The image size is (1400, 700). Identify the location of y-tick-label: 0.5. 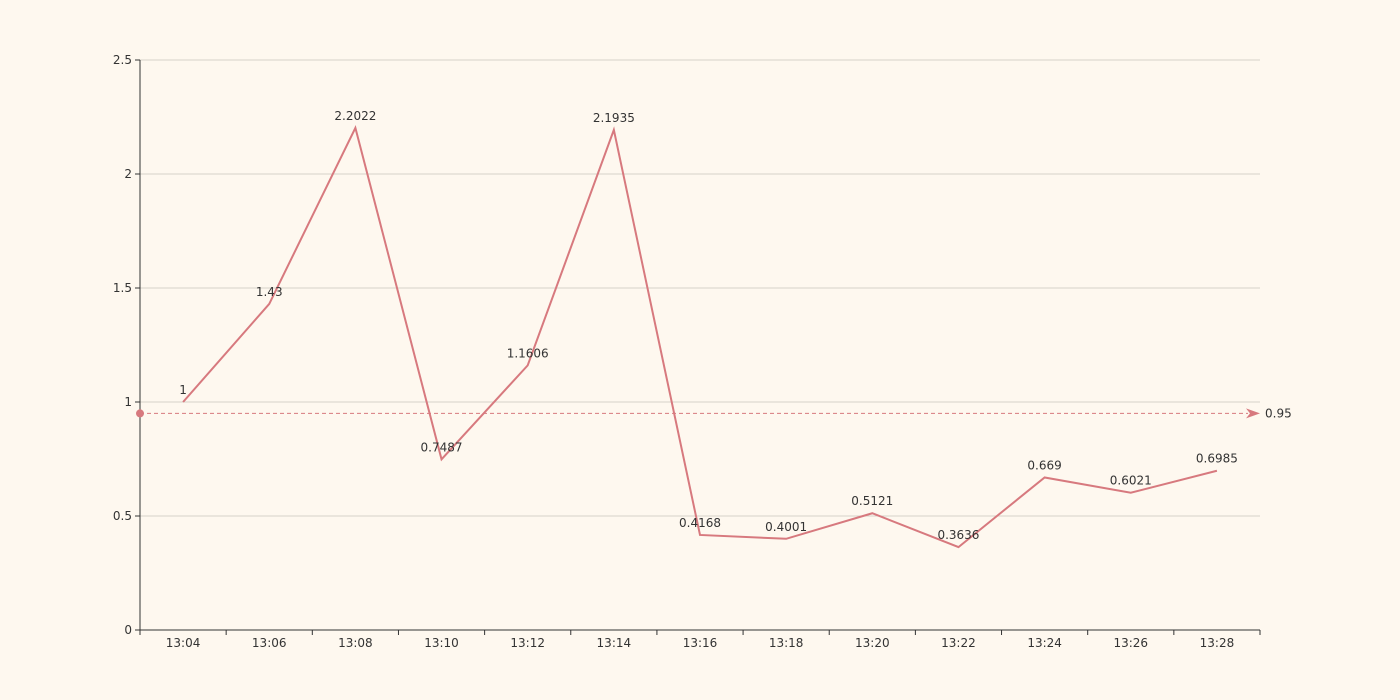
(122, 516).